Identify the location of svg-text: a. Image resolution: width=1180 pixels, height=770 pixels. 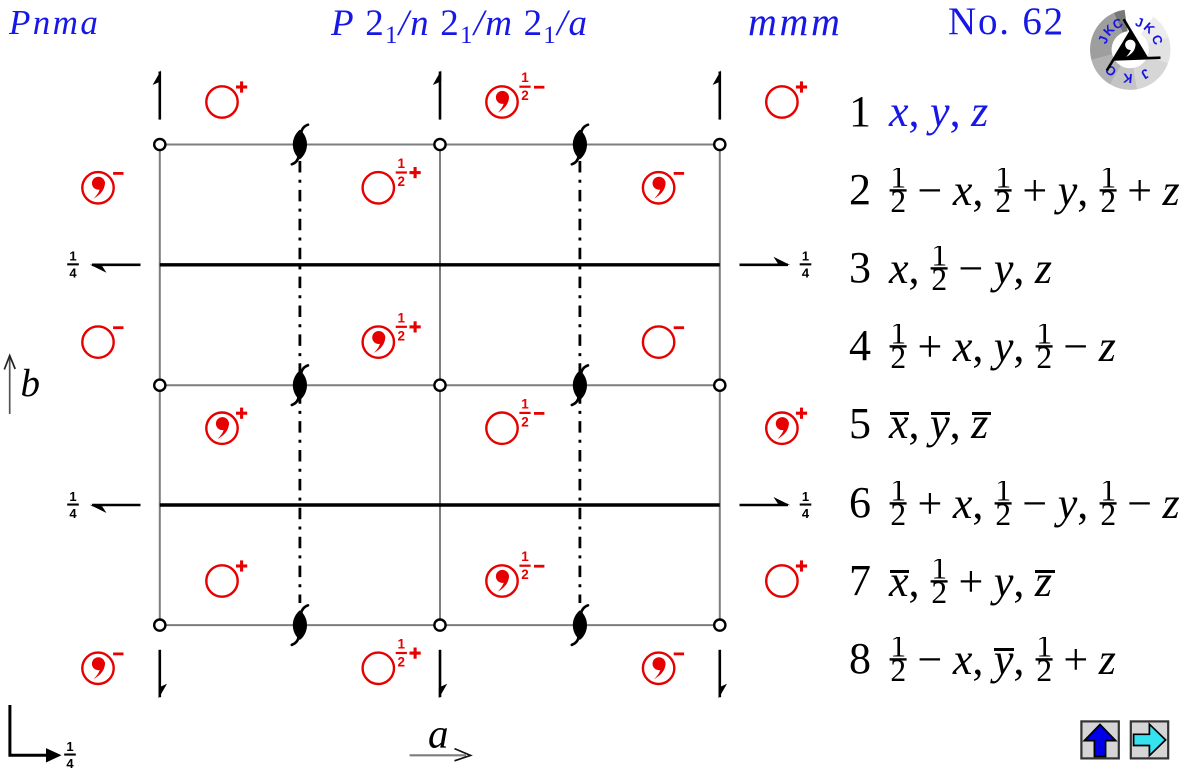
(438, 734).